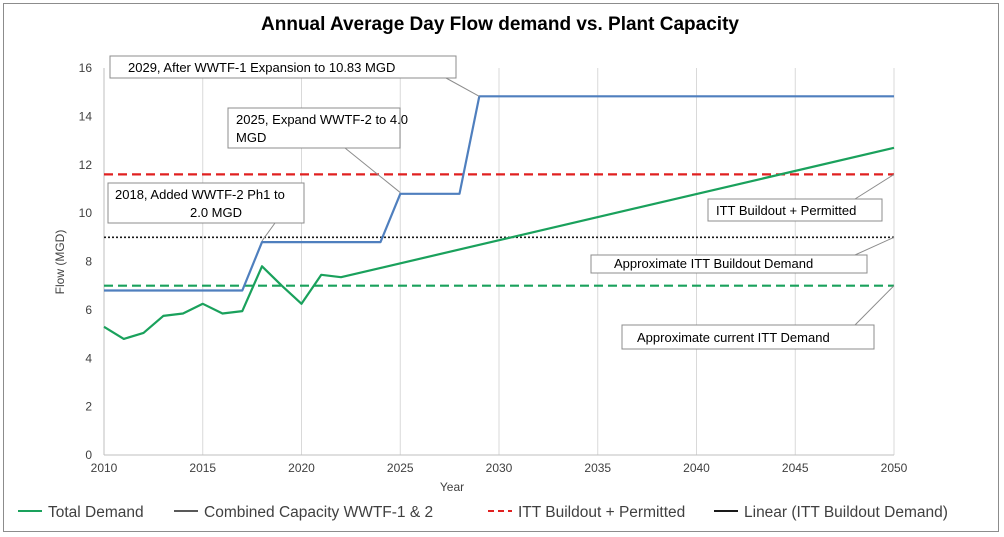 The image size is (1004, 537). I want to click on annotation-4: ITT Buildout + Permitted, so click(801, 198).